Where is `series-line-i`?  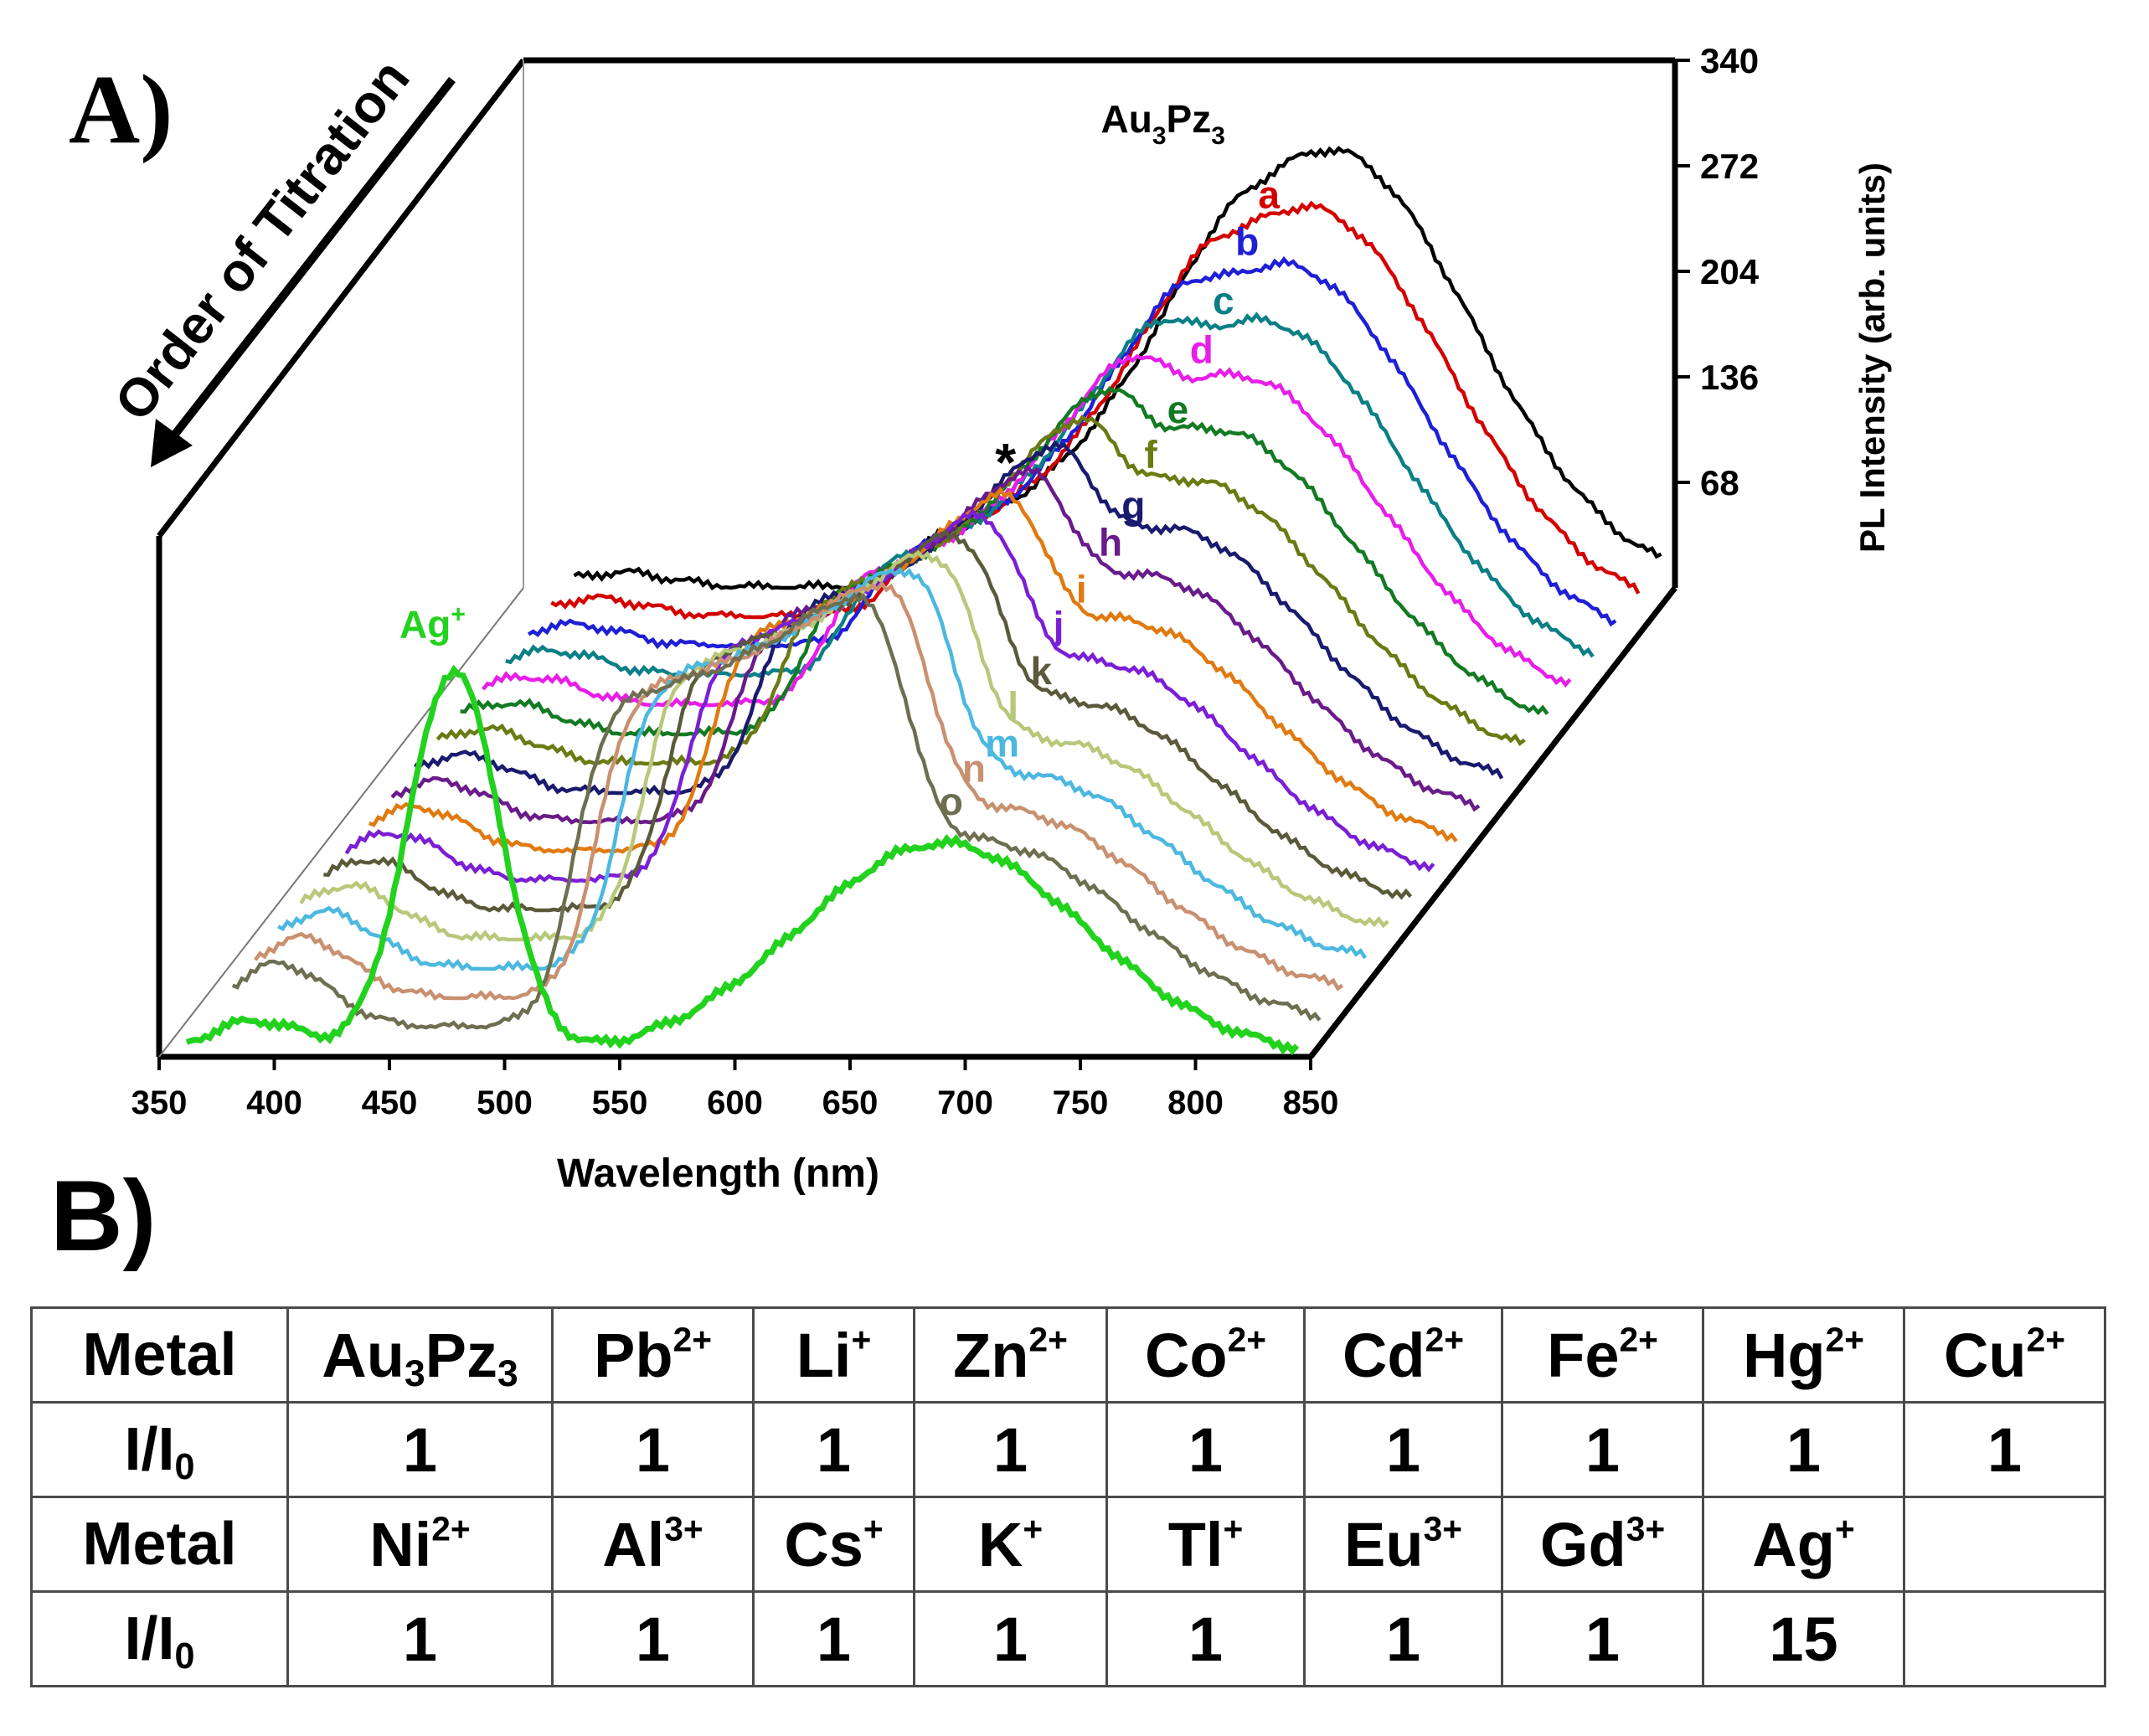 series-line-i is located at coordinates (913, 670).